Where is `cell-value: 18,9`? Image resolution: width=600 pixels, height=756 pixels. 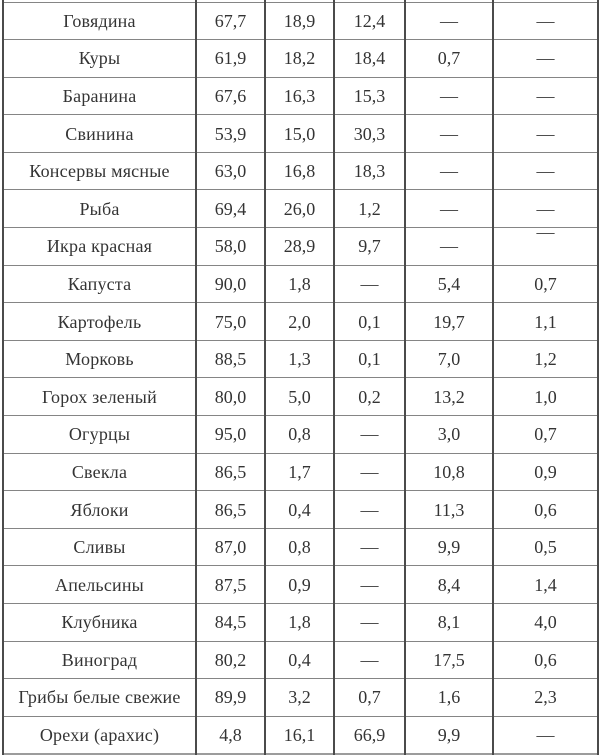
cell-value: 18,9 is located at coordinates (299, 20).